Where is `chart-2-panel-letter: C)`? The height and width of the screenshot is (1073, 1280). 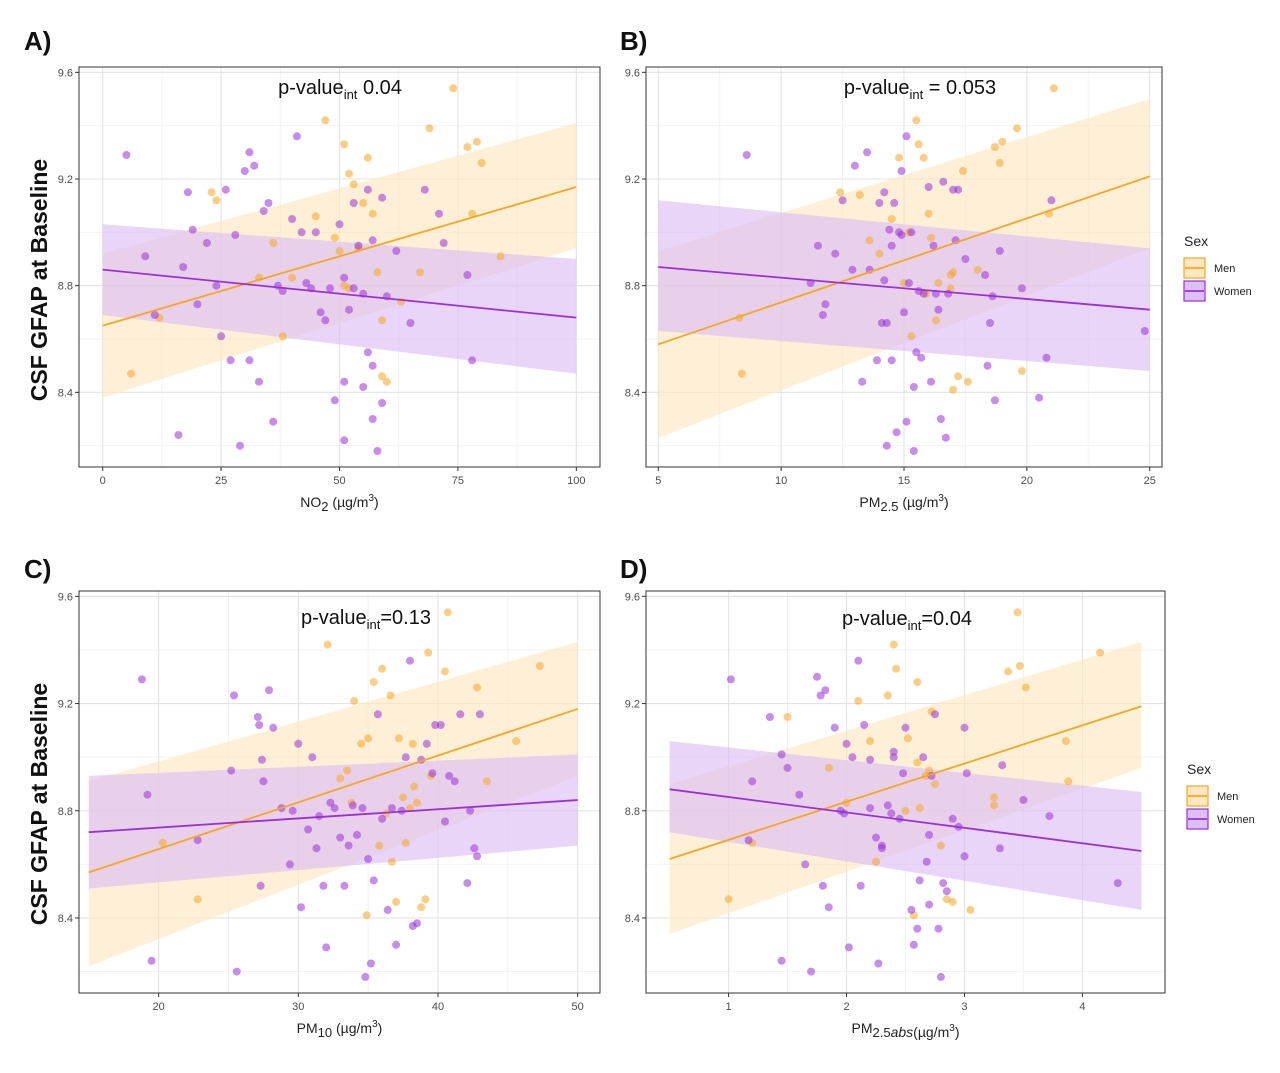 chart-2-panel-letter: C) is located at coordinates (37, 569).